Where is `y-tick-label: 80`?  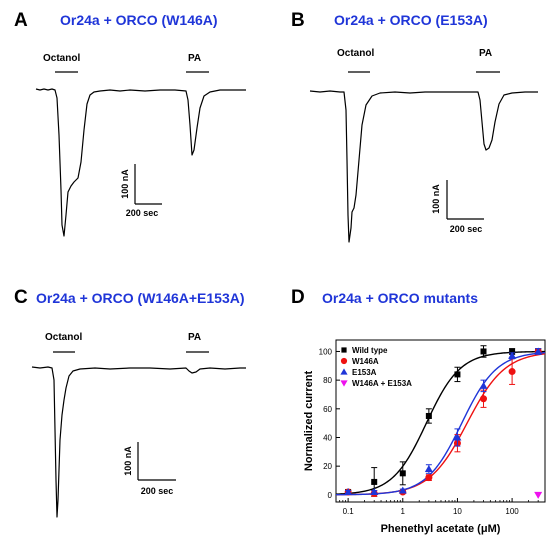
y-tick-label: 80 is located at coordinates (327, 380).